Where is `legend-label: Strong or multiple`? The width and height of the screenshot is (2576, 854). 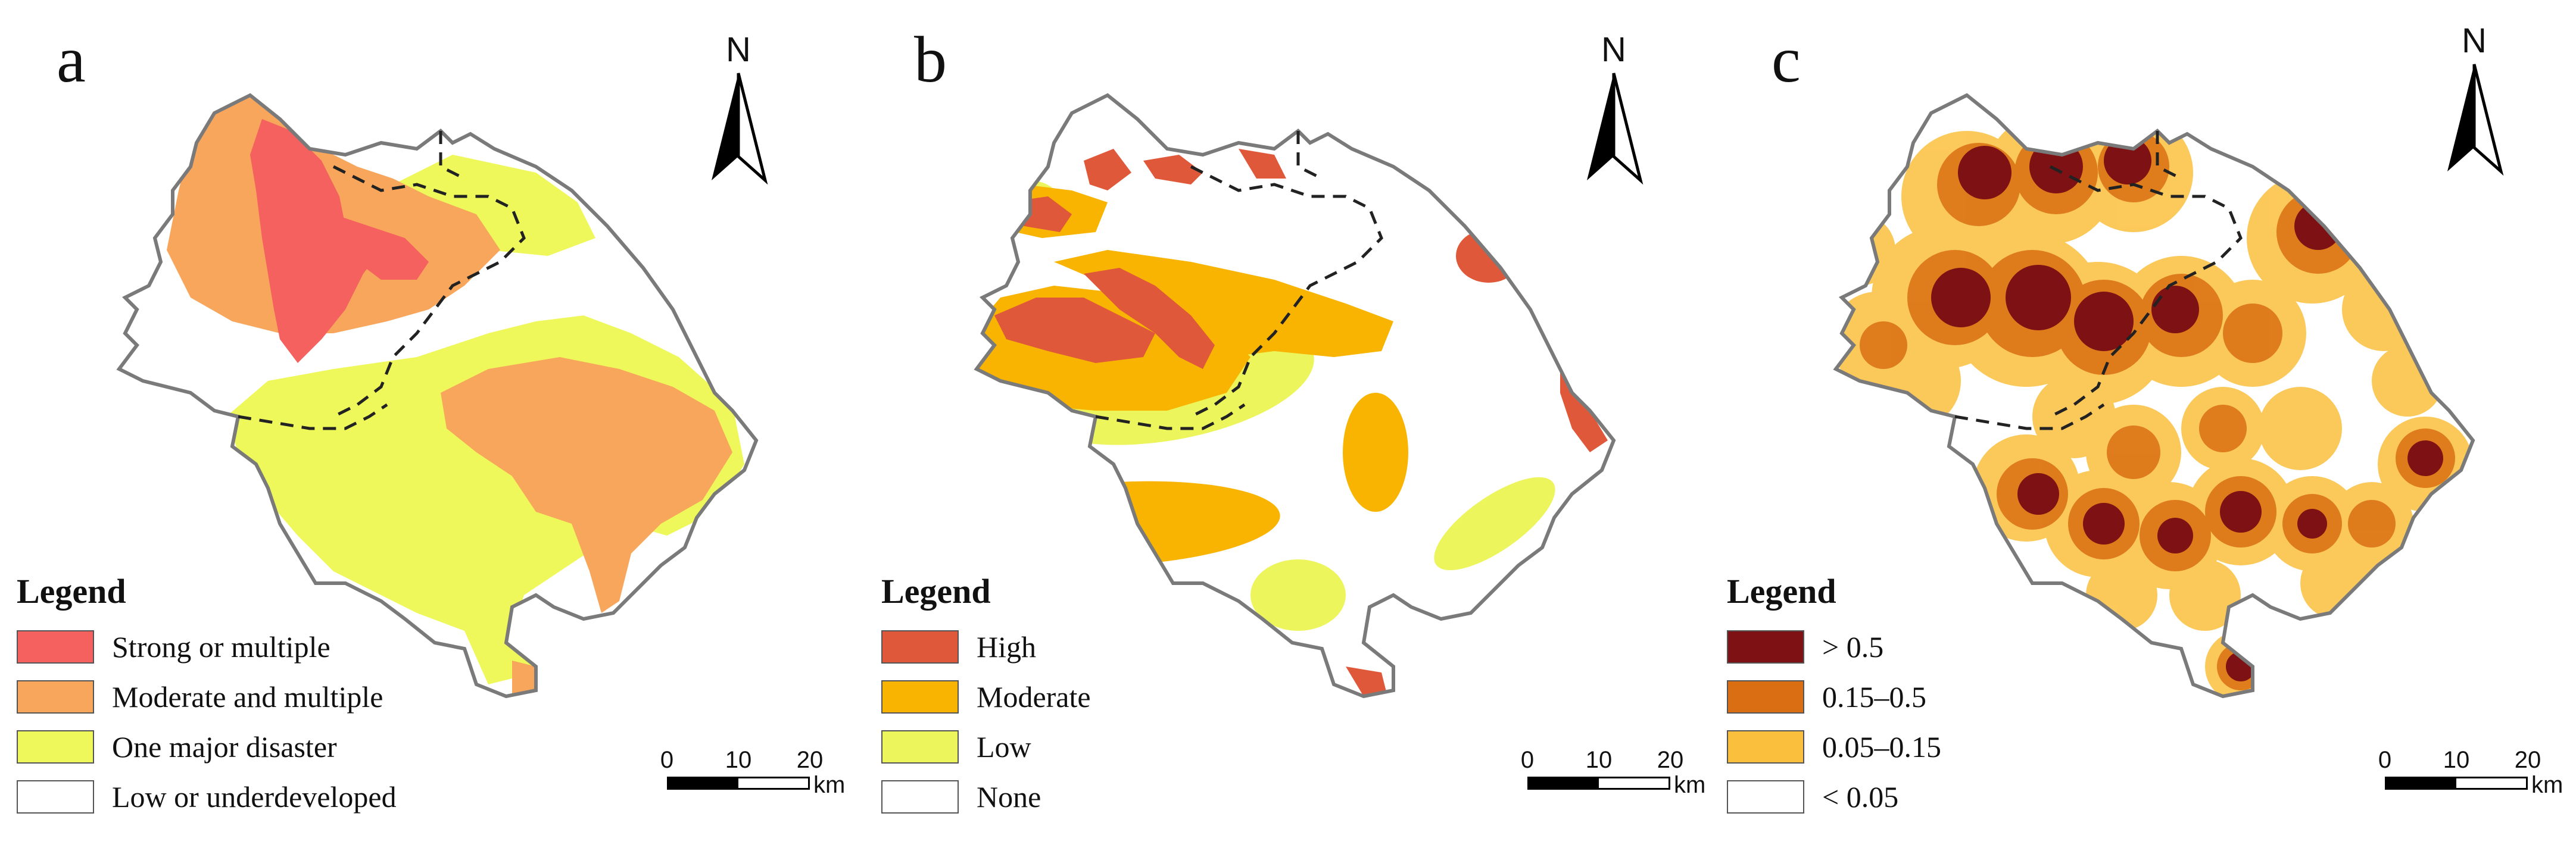
legend-label: Strong or multiple is located at coordinates (221, 647).